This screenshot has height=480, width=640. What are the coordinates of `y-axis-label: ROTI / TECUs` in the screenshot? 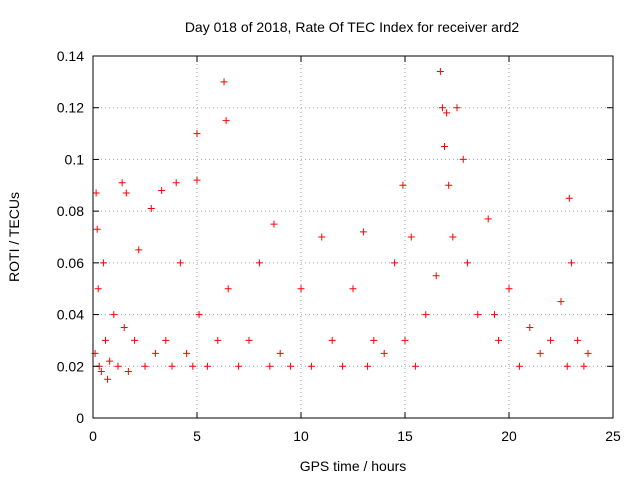 It's located at (14, 237).